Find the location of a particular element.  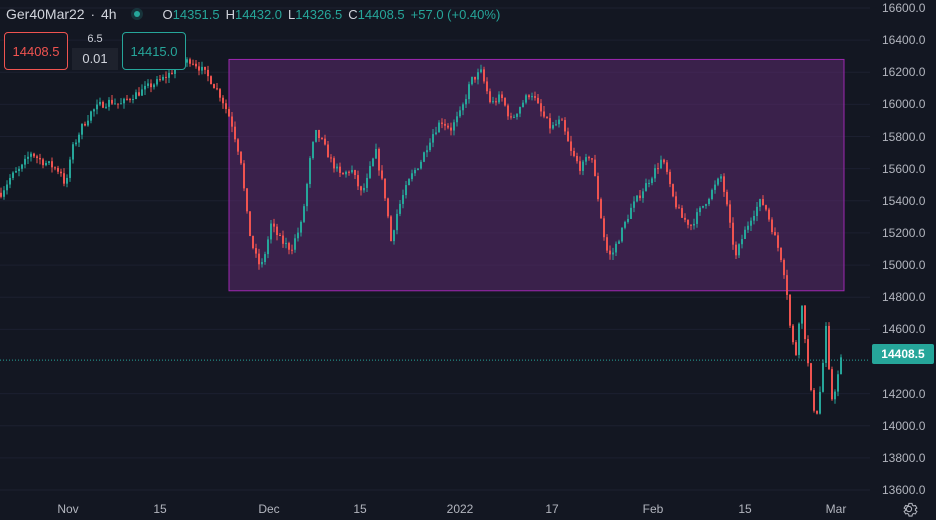

time-scale-label: Dec is located at coordinates (269, 509).